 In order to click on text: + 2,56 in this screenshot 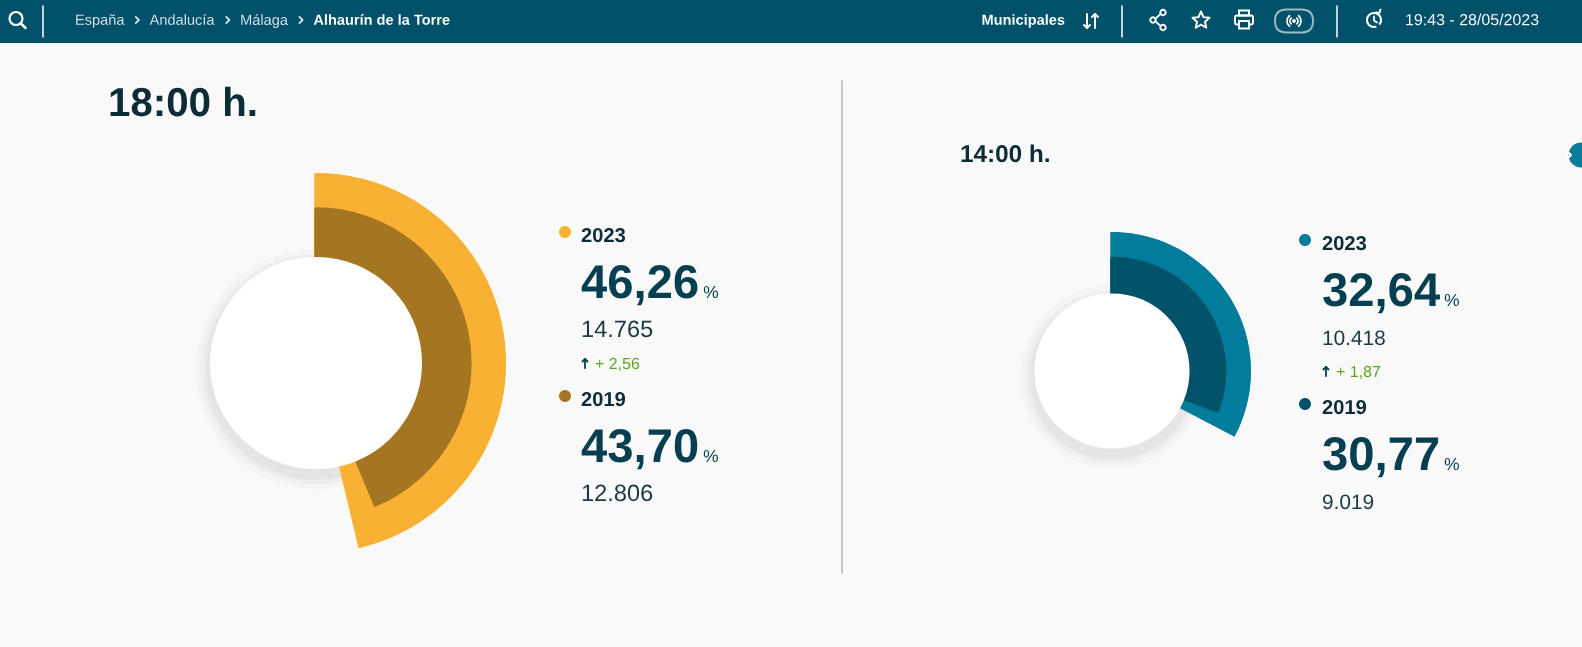, I will do `click(617, 364)`.